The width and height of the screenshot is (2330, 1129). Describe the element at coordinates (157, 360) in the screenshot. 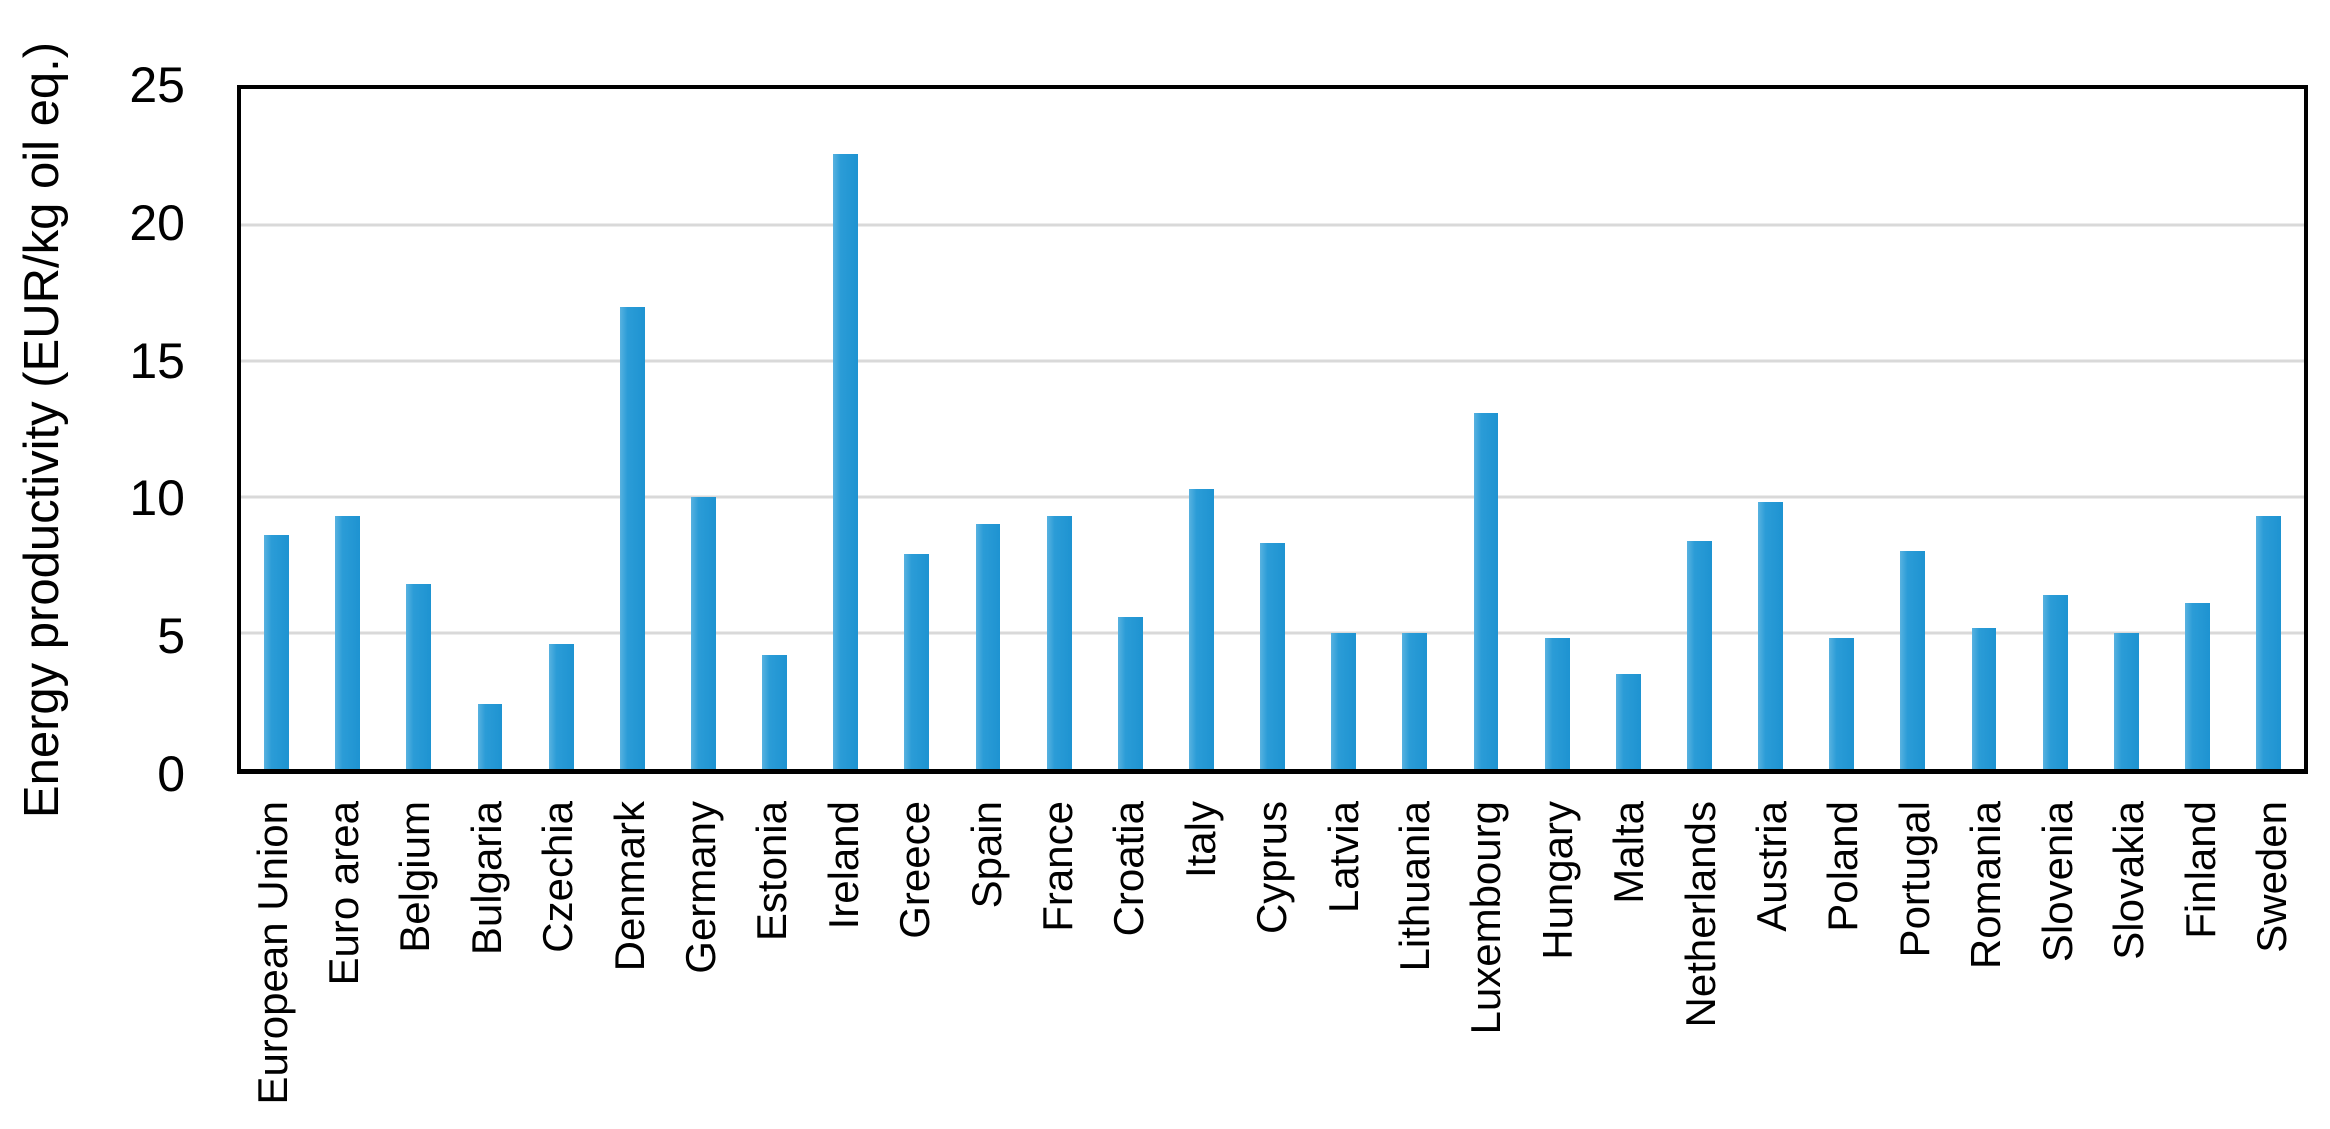

I see `y-tick-label-15: 15` at that location.